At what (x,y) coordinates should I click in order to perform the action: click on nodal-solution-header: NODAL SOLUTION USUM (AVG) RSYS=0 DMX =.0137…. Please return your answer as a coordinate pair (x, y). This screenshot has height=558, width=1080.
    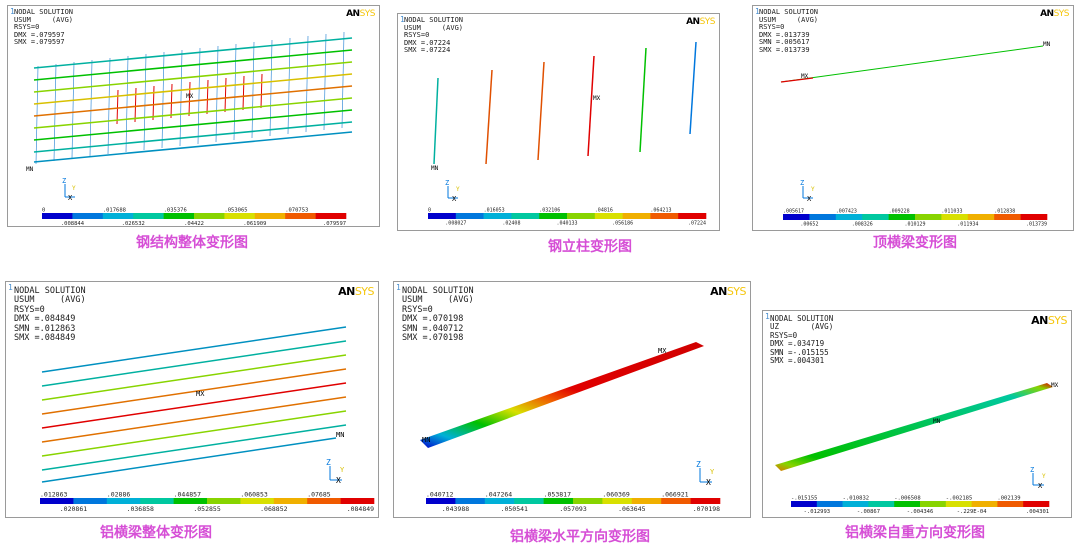
    Looking at the image, I should click on (789, 31).